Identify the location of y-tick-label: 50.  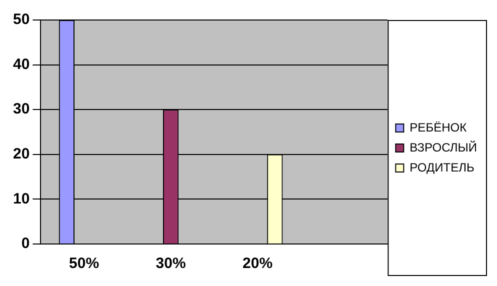
(21, 19).